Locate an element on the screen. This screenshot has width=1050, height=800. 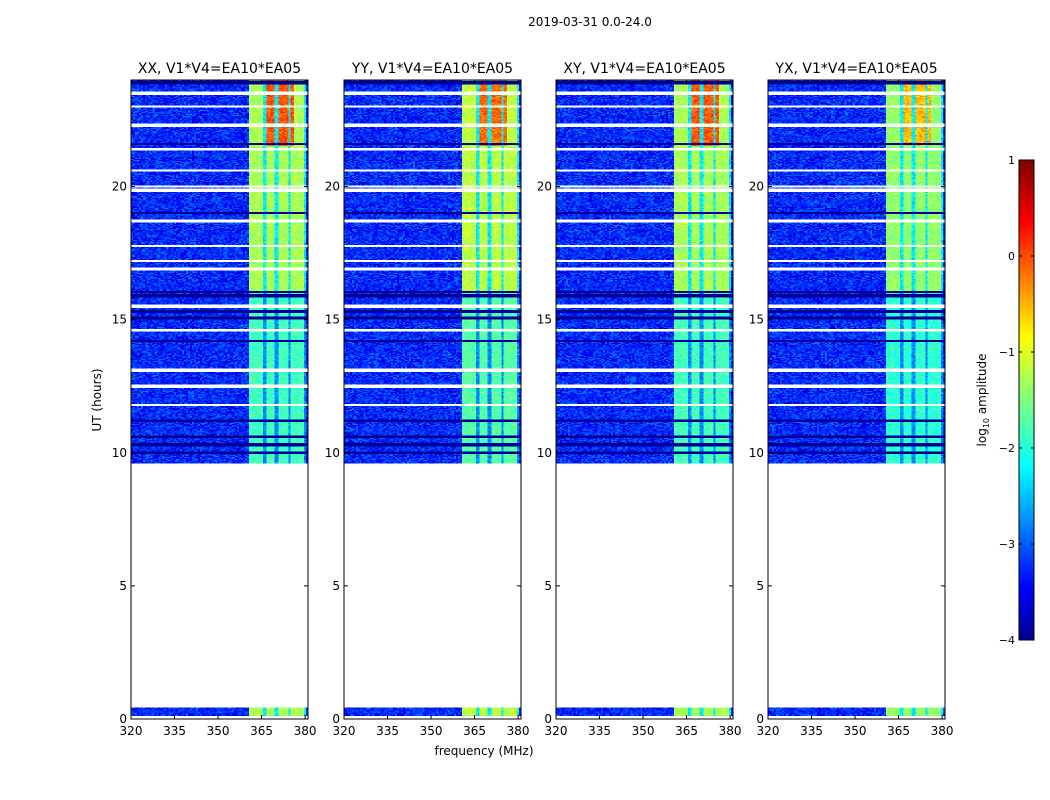
colorbar-tick-label: 0 is located at coordinates (1011, 256).